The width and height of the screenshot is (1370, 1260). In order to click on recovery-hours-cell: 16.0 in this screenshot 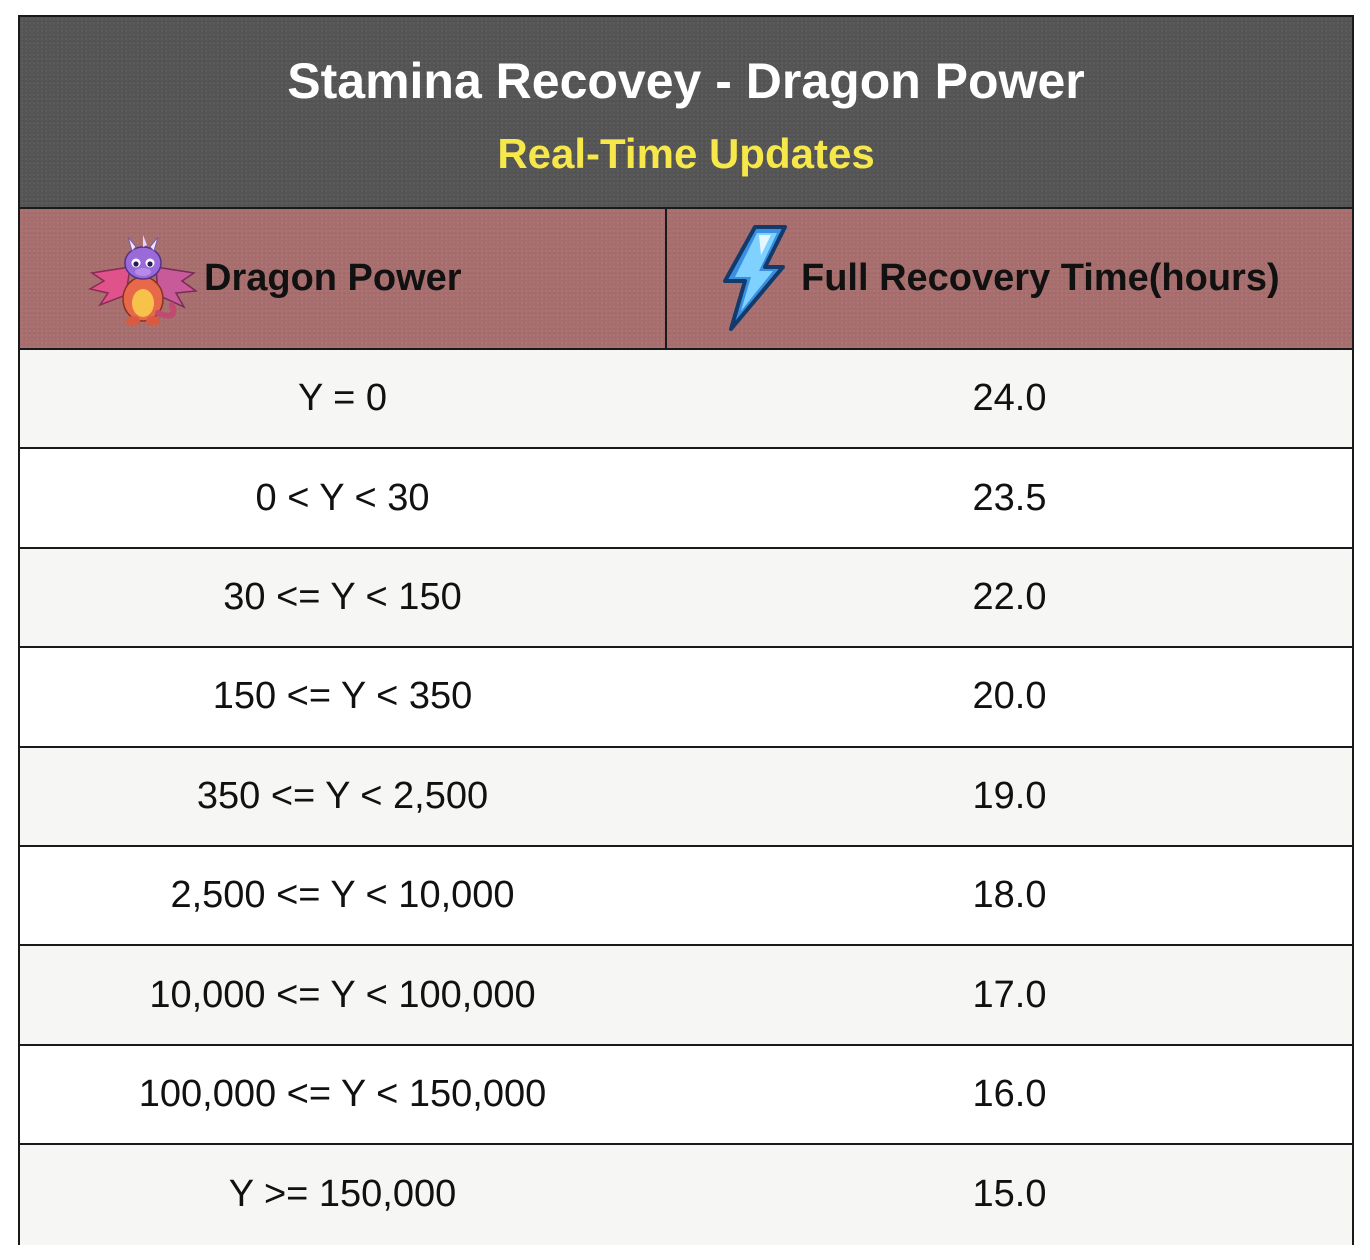, I will do `click(1009, 1093)`.